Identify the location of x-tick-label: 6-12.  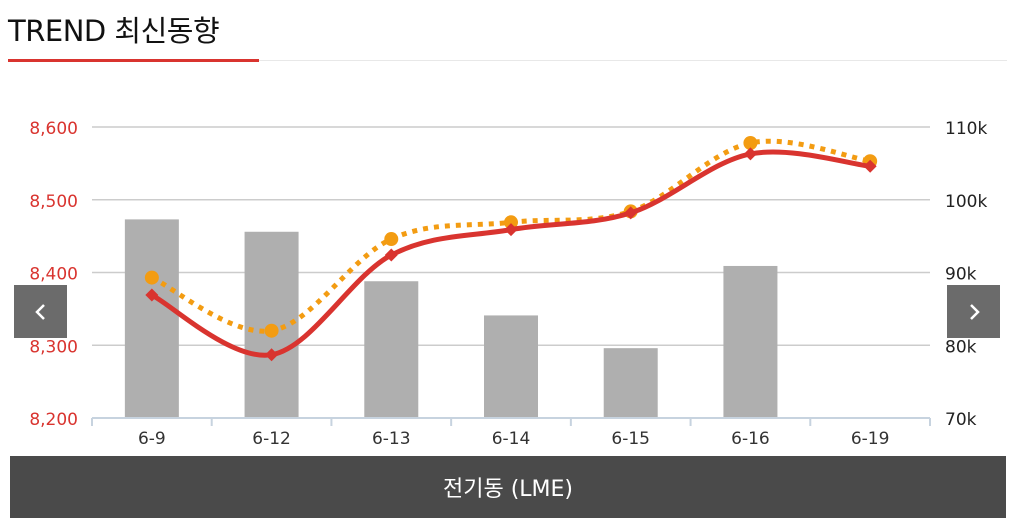
(271, 439).